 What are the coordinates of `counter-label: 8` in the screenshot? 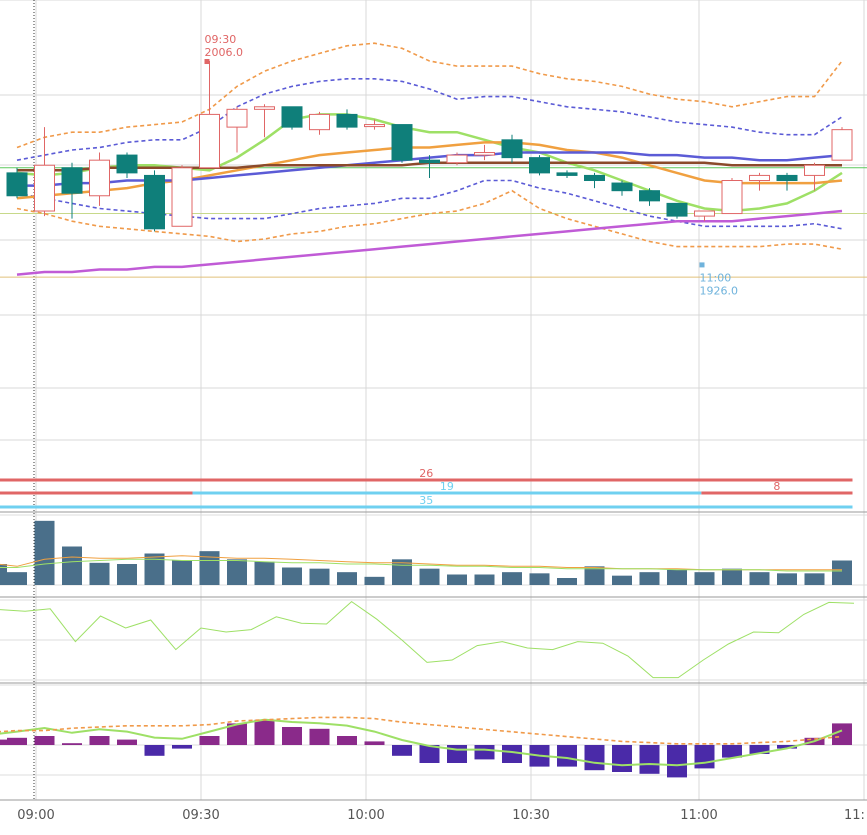 It's located at (776, 486).